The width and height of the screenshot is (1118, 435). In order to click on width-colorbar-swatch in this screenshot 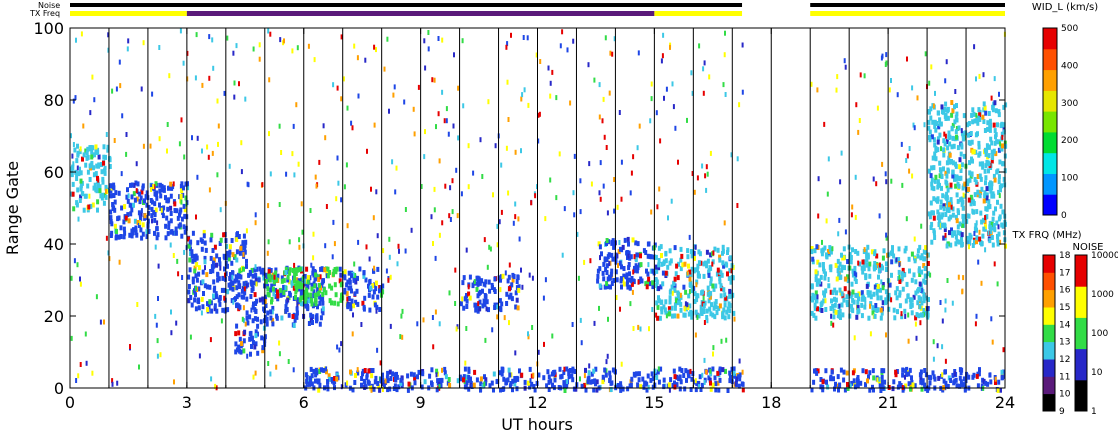, I will do `click(1050, 39)`.